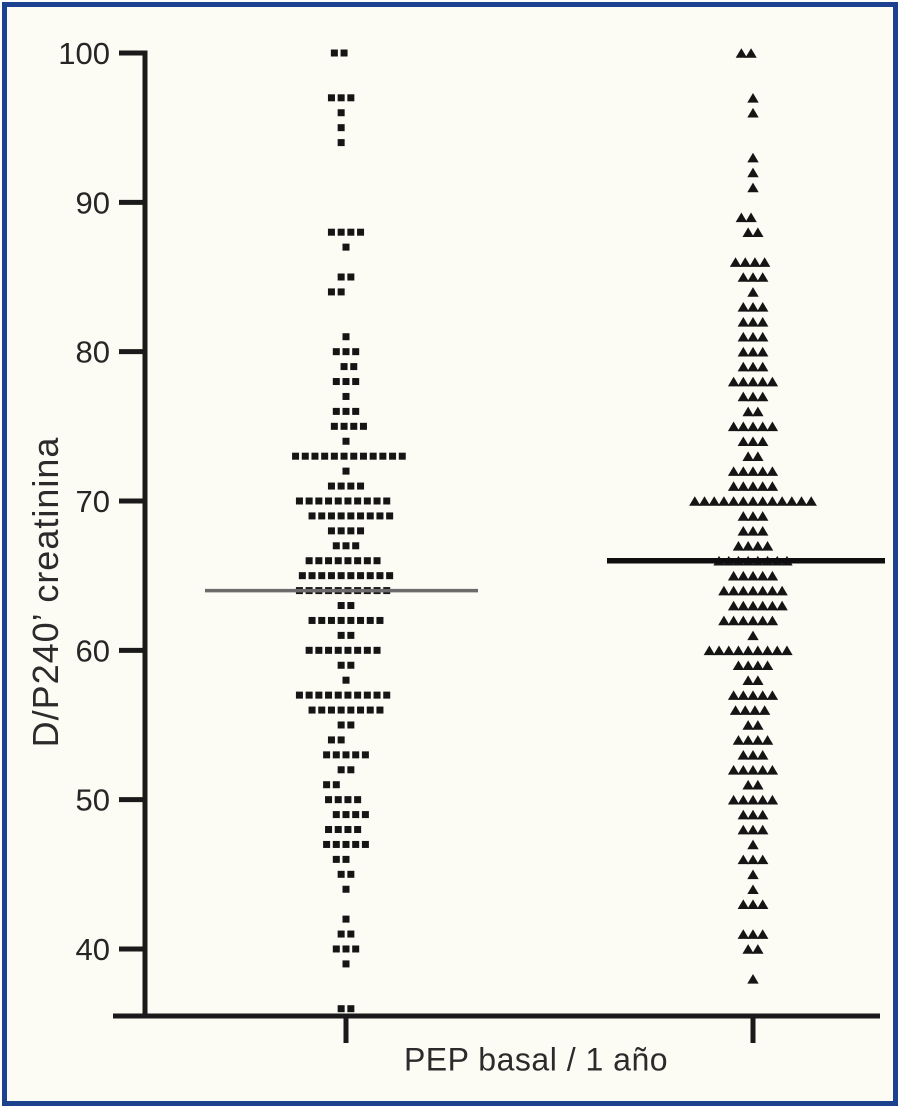 Image resolution: width=900 pixels, height=1108 pixels. I want to click on y-tick-label: 80, so click(93, 352).